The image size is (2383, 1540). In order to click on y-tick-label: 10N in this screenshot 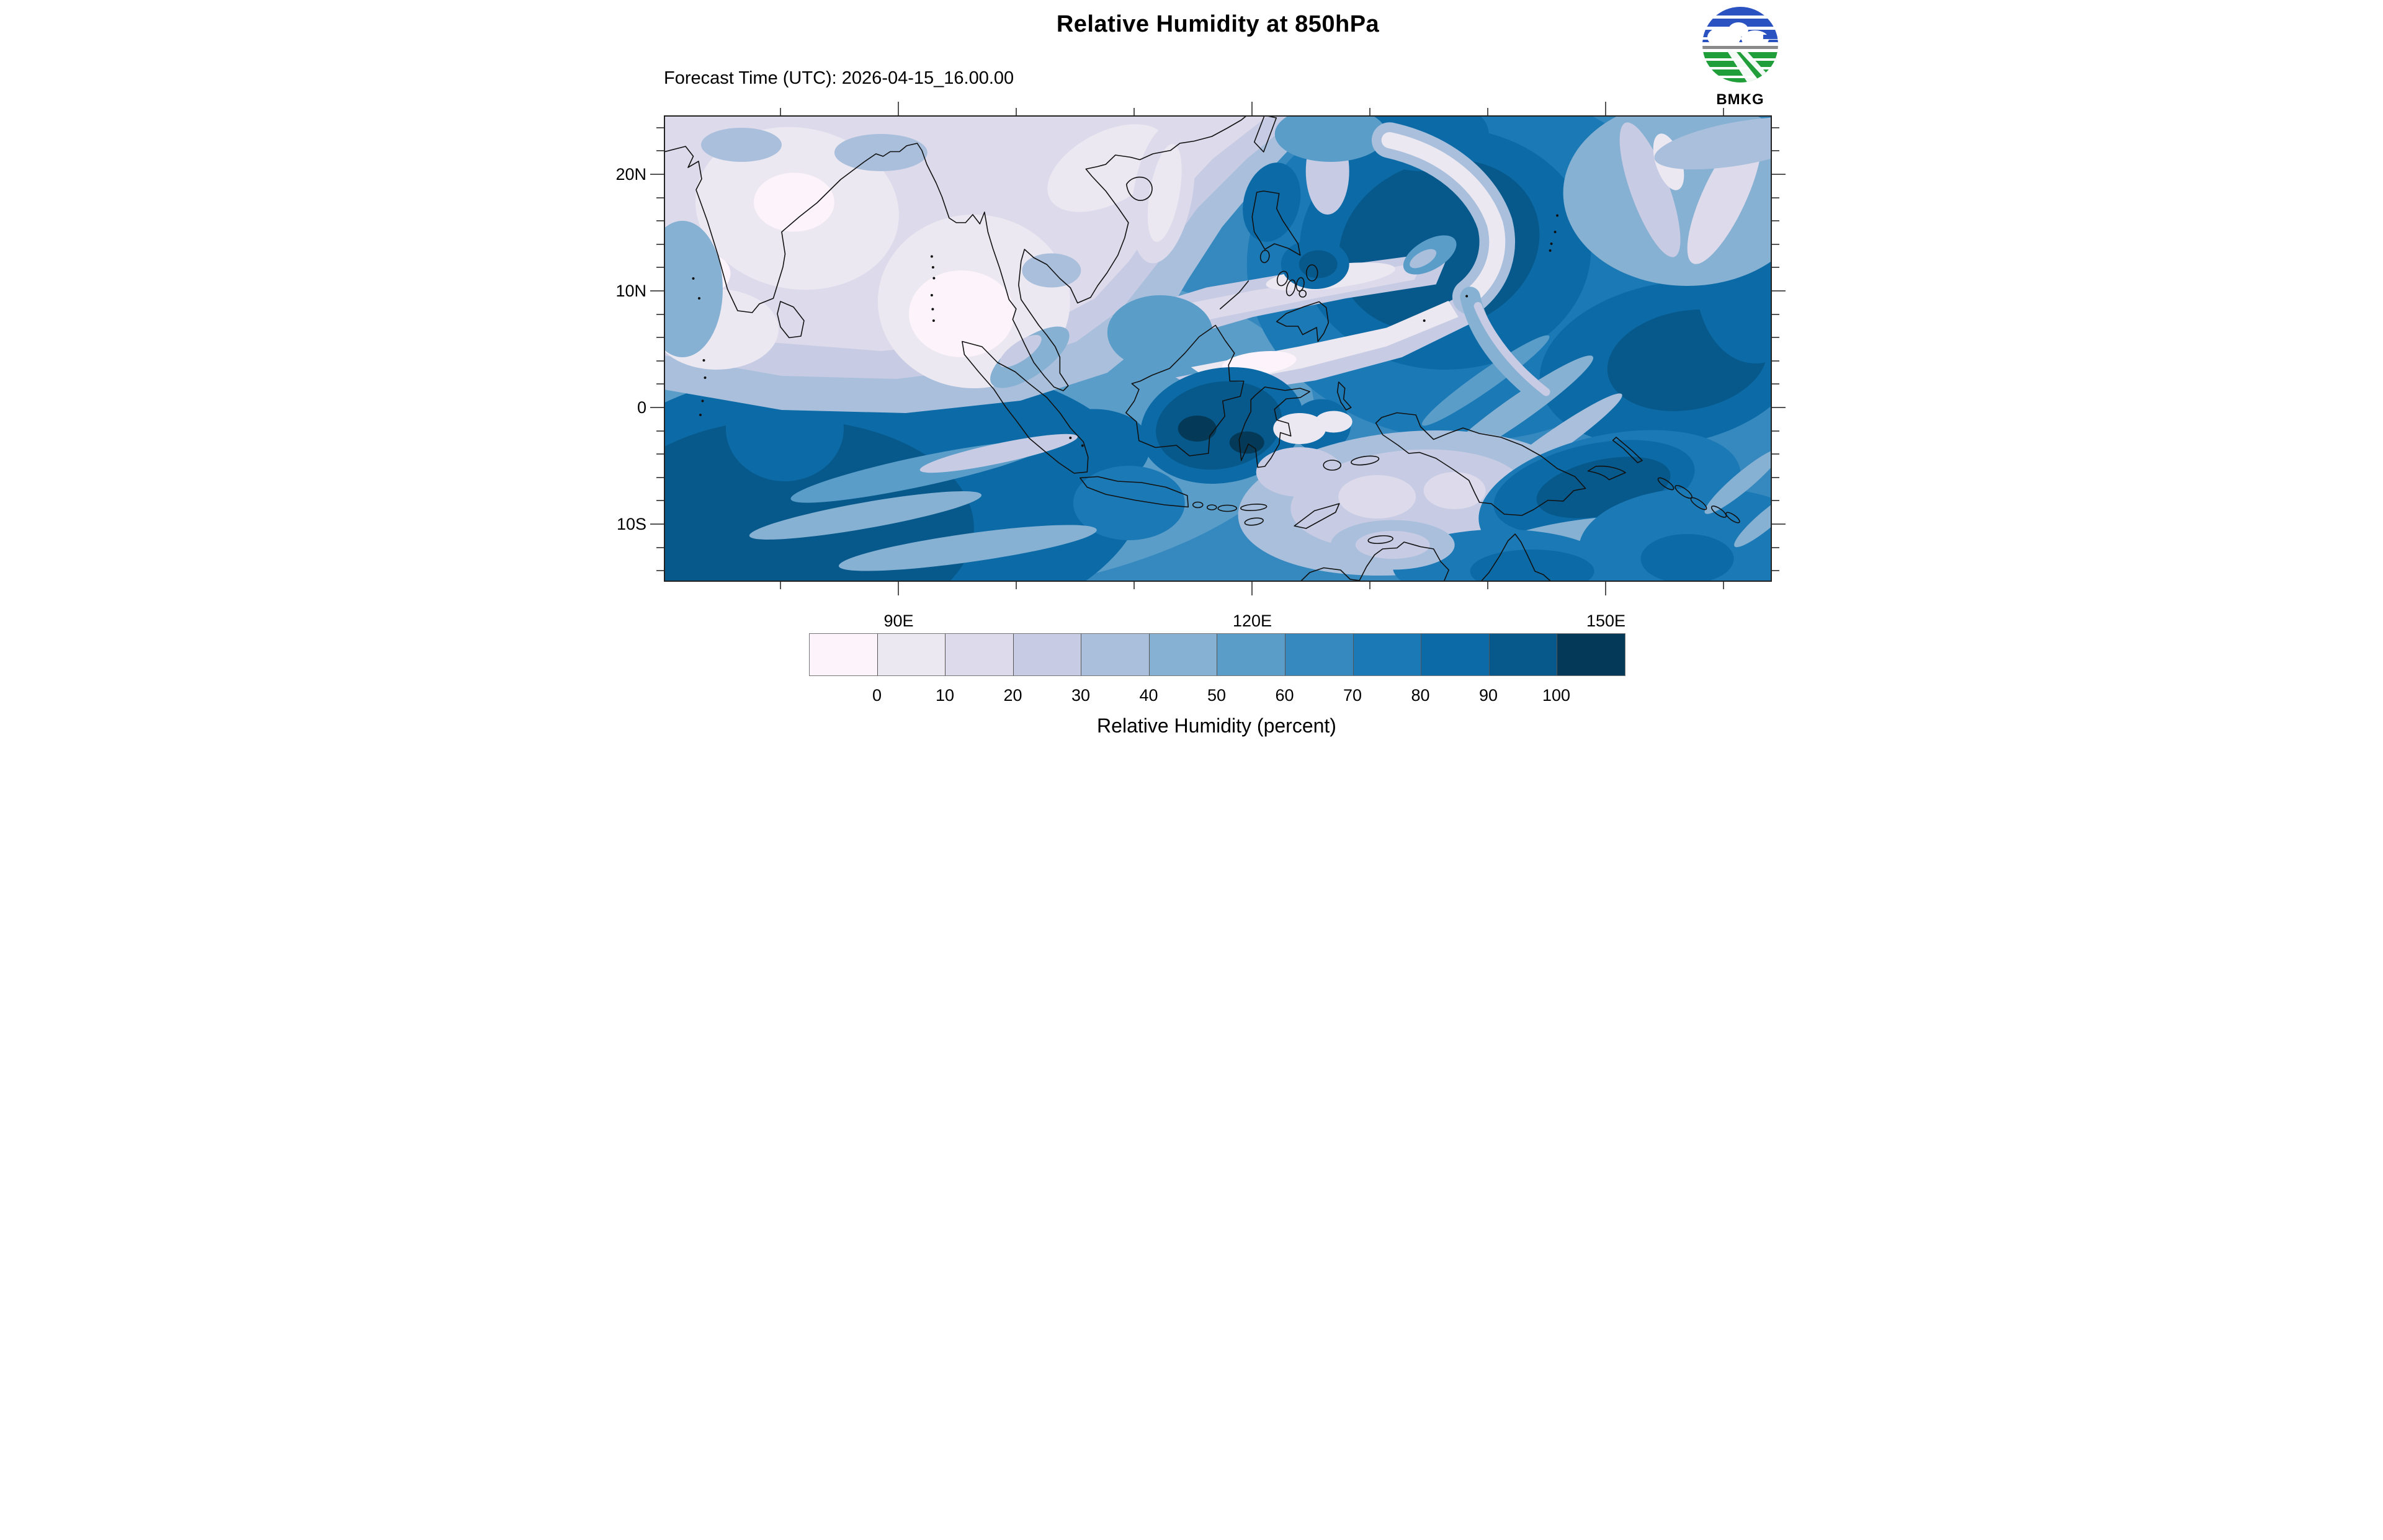, I will do `click(630, 290)`.